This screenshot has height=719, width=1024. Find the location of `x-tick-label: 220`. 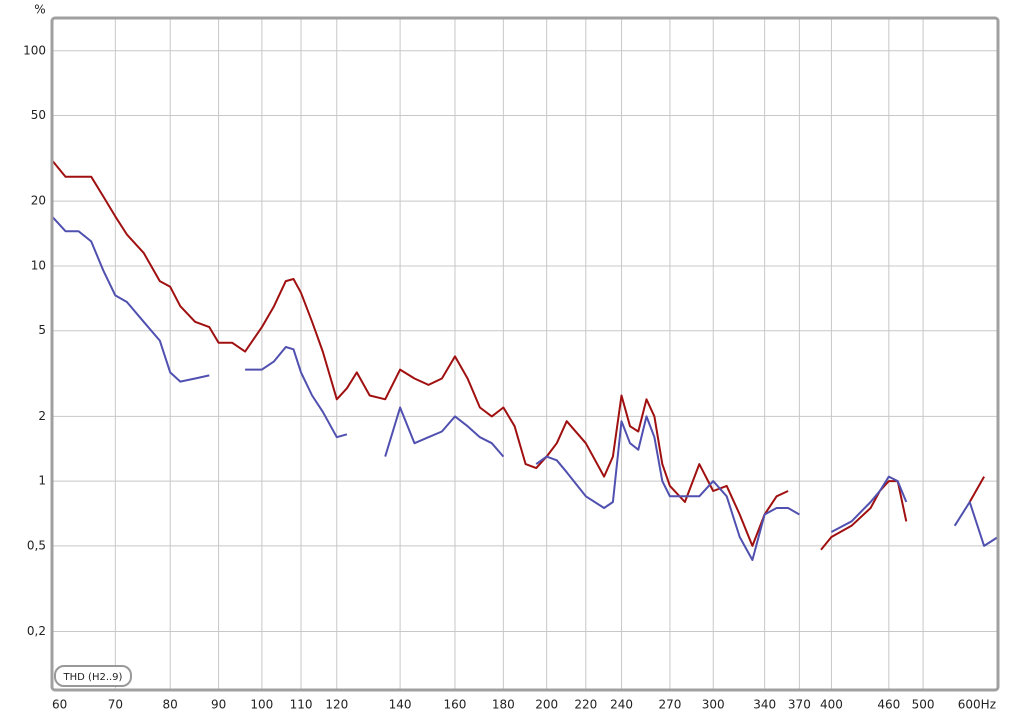

x-tick-label: 220 is located at coordinates (585, 705).